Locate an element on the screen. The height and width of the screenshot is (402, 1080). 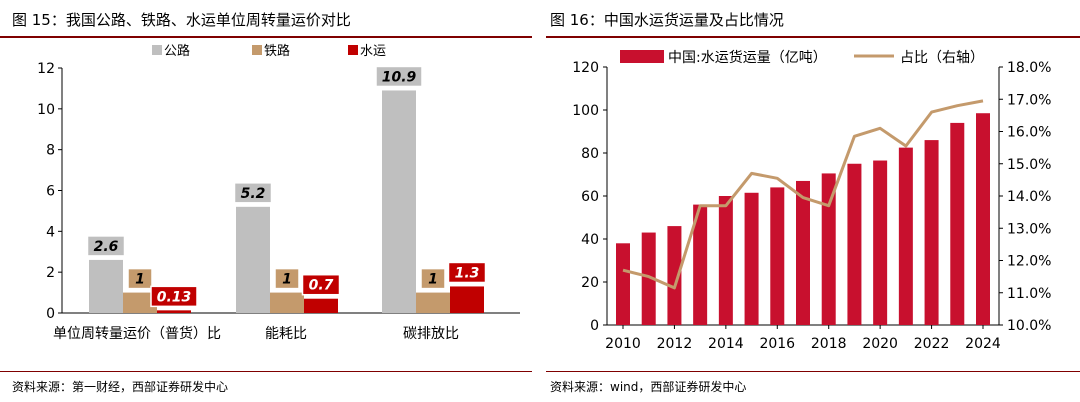
data-label: 5.2 is located at coordinates (253, 194).